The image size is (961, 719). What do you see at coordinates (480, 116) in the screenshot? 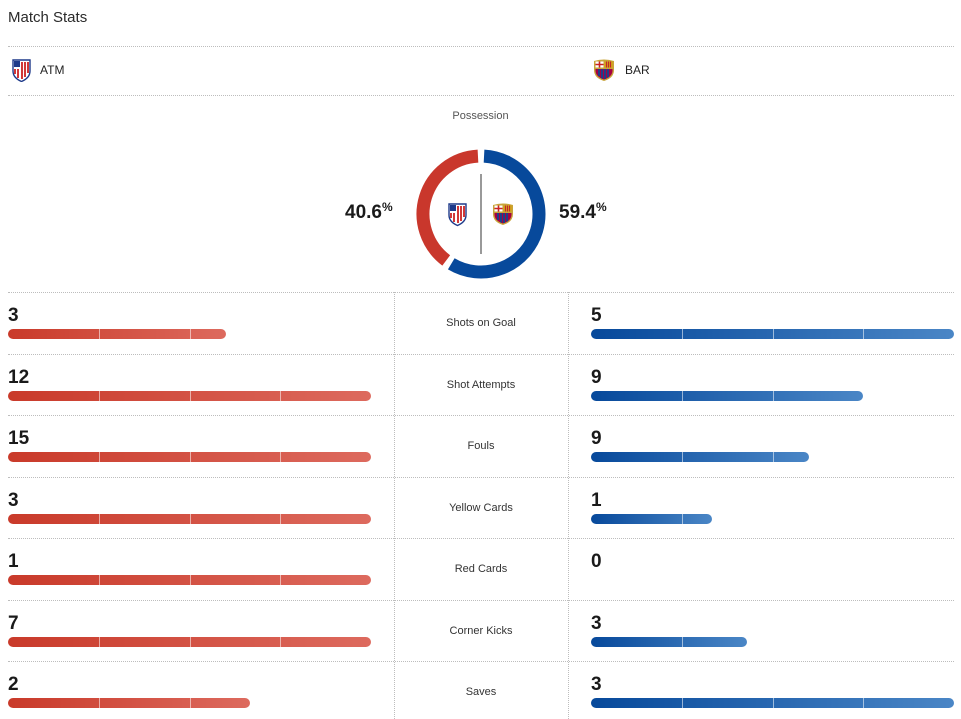
I see `possession-label: Possession` at bounding box center [480, 116].